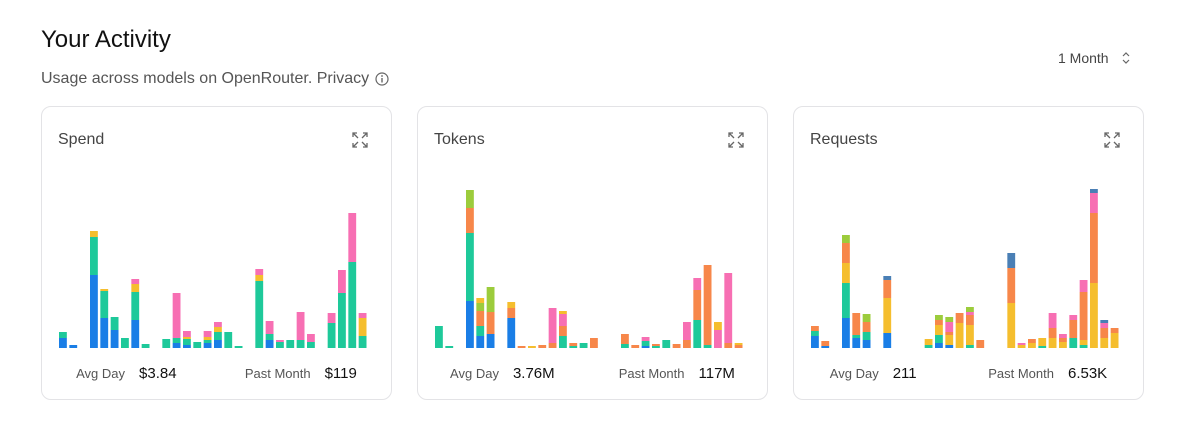 This screenshot has height=434, width=1184. I want to click on stats: Avg Day $3.84 Past Month $119, so click(216, 373).